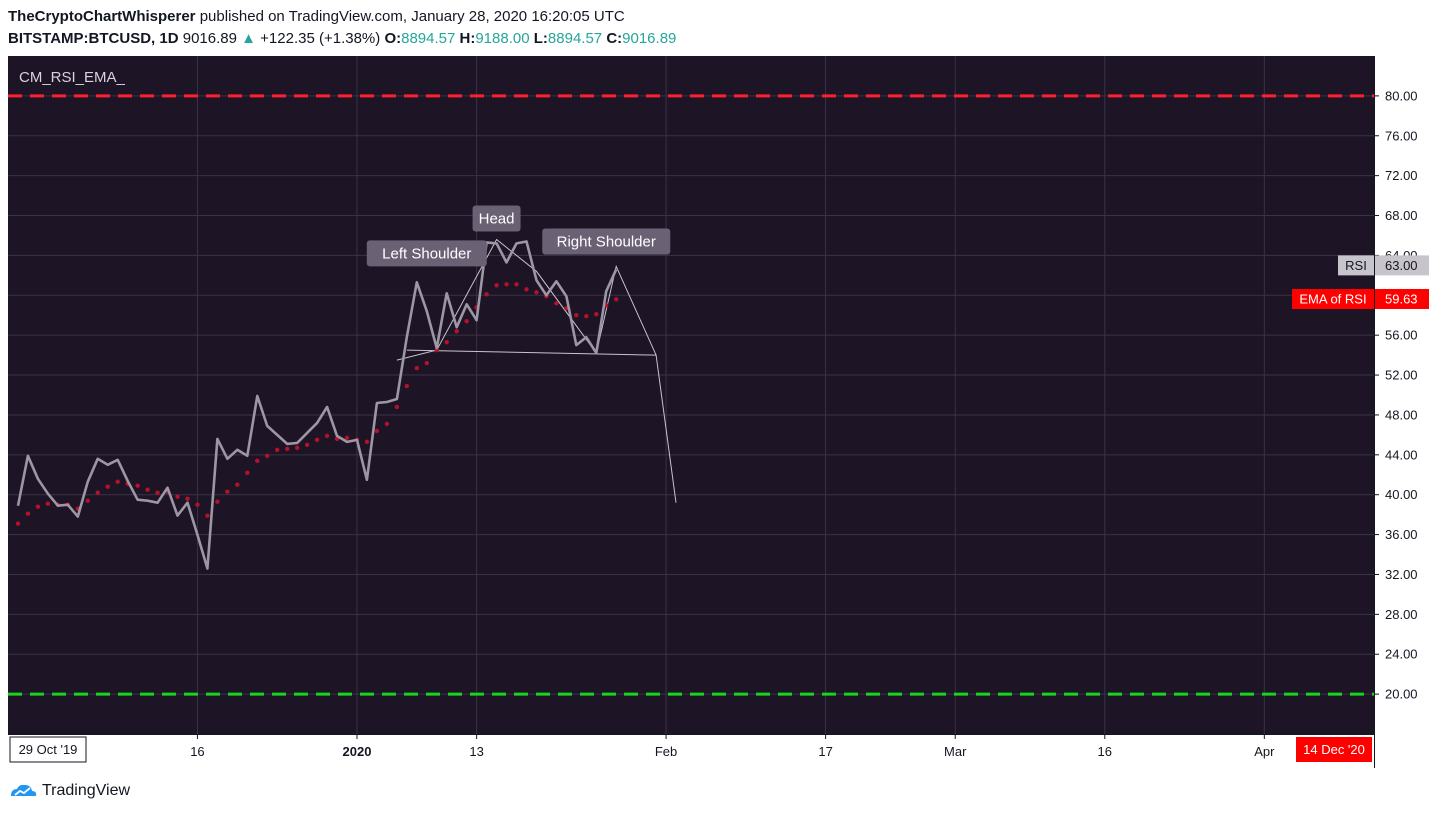 The width and height of the screenshot is (1438, 814). I want to click on low-label: L:, so click(540, 38).